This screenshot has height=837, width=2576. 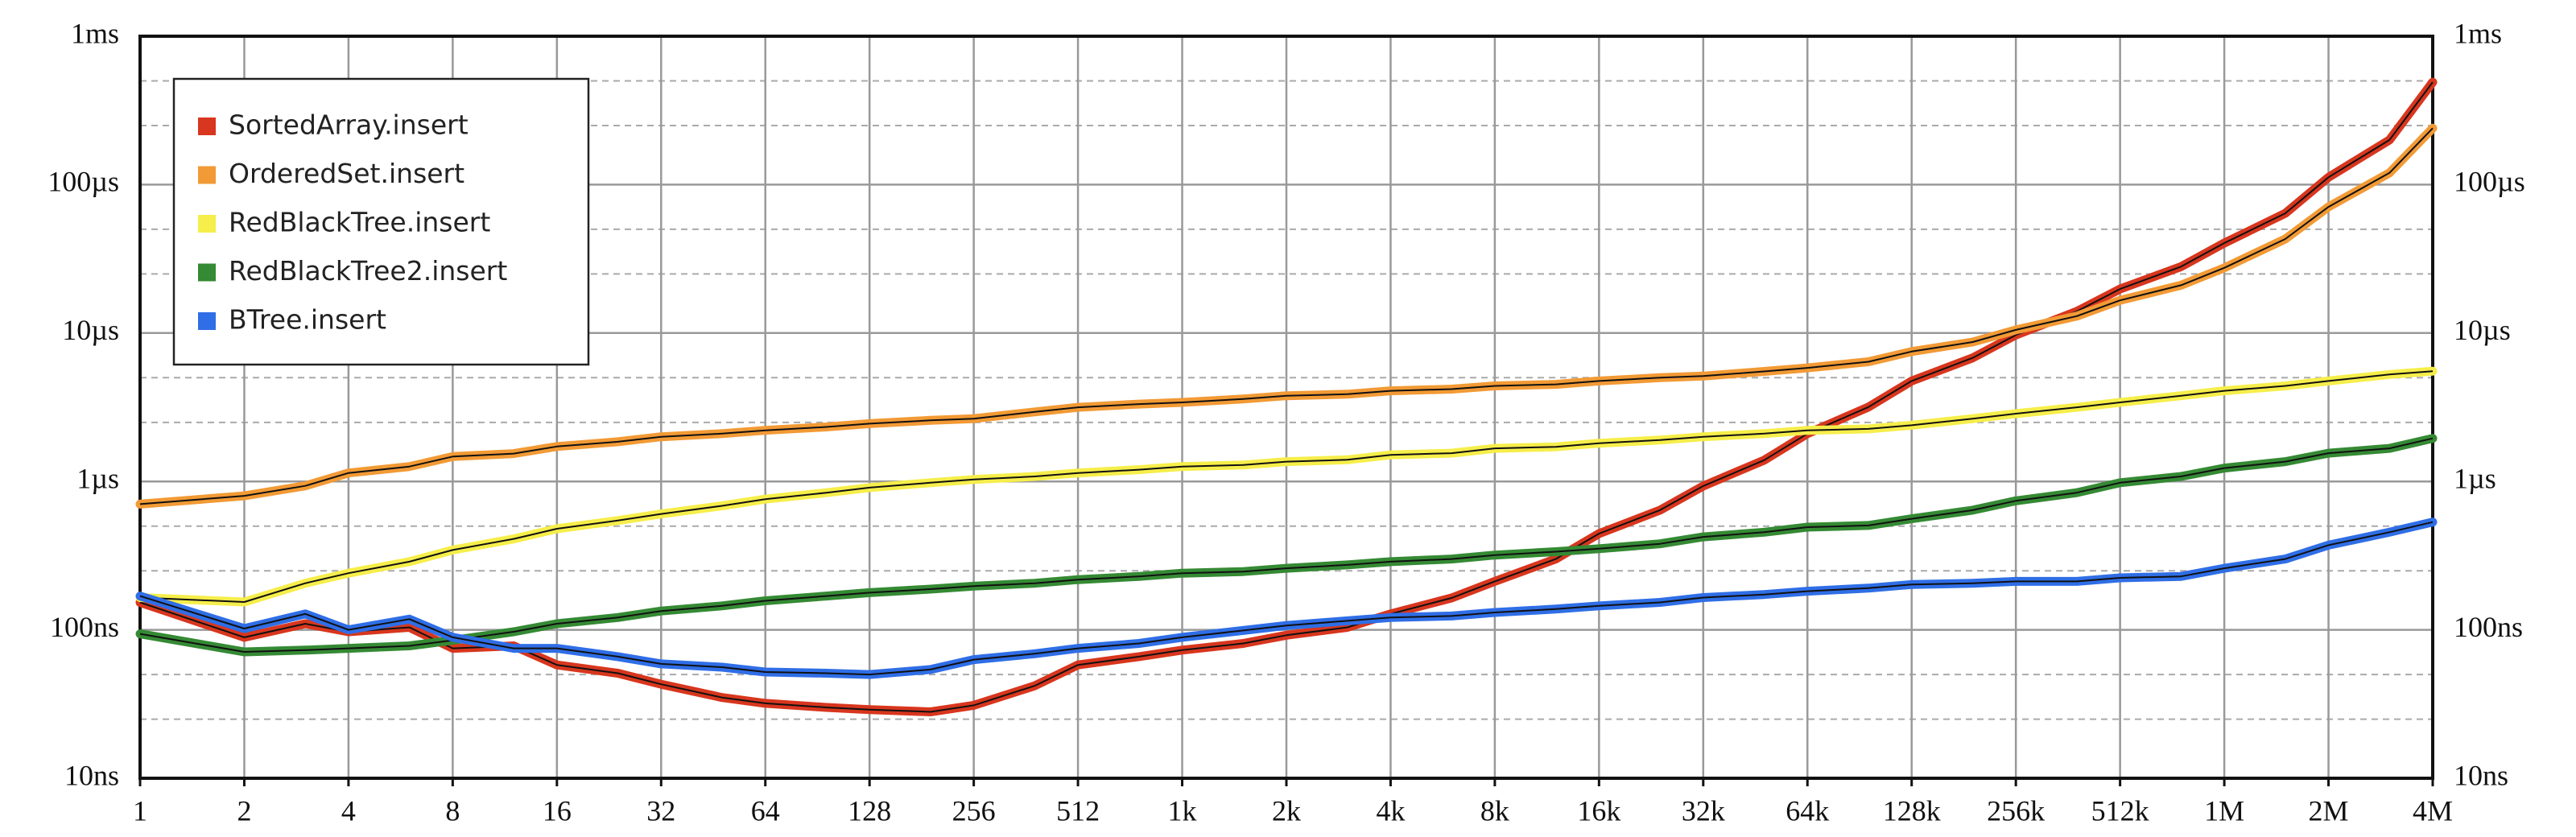 What do you see at coordinates (2329, 811) in the screenshot?
I see `x-tick-label: 2M` at bounding box center [2329, 811].